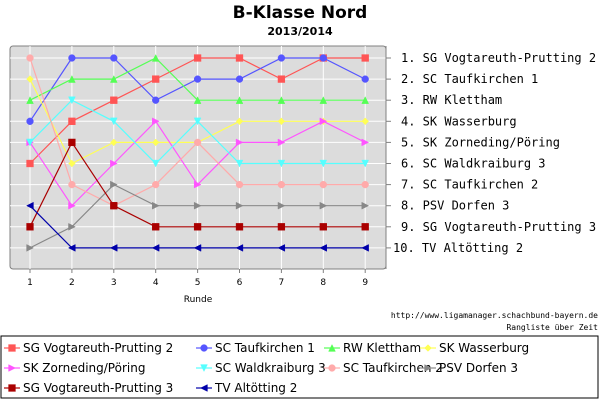 The height and width of the screenshot is (400, 600). I want to click on legend-label: SC Waldkraiburg 3, so click(270, 368).